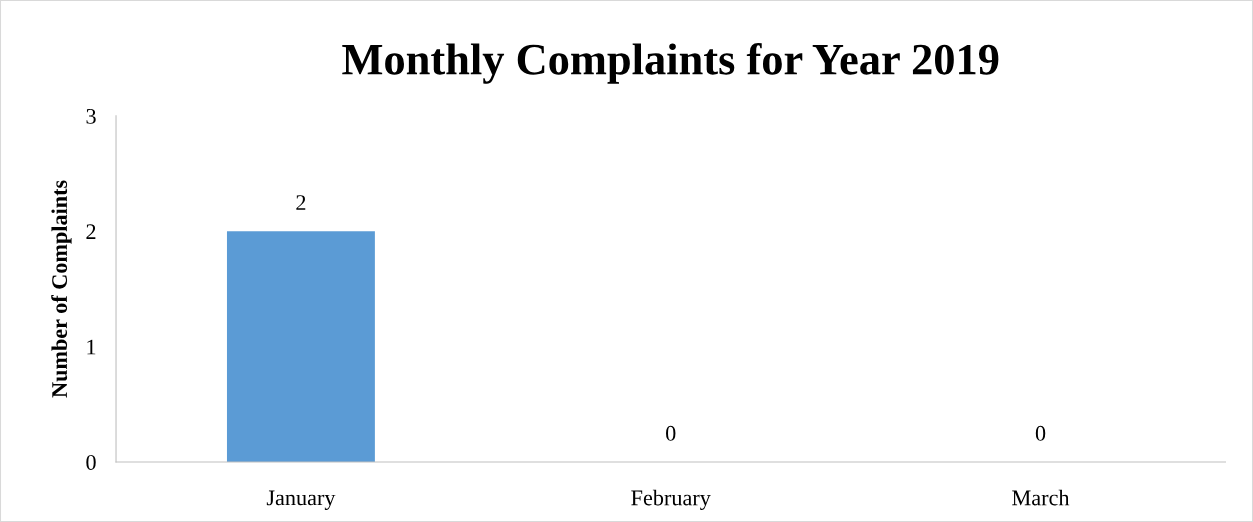 This screenshot has height=522, width=1253. I want to click on y-tick-label: 2, so click(91, 231).